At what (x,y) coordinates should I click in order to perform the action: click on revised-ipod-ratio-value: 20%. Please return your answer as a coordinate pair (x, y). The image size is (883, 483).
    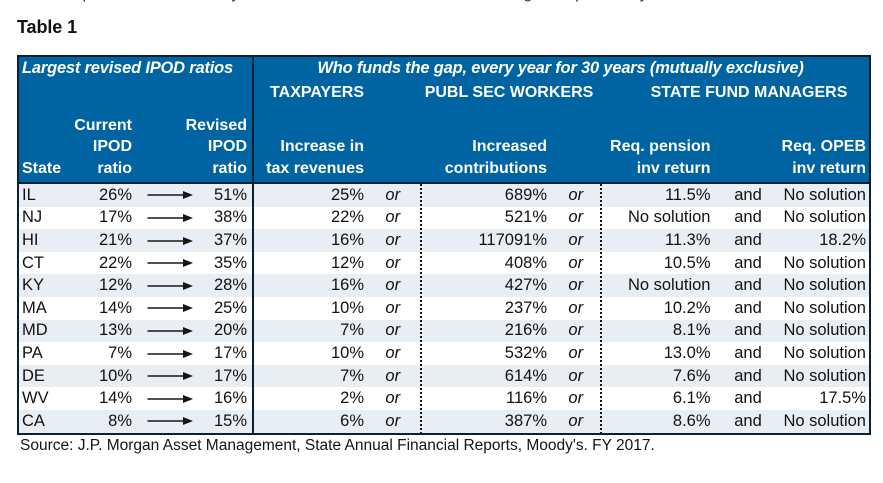
    Looking at the image, I should click on (230, 330).